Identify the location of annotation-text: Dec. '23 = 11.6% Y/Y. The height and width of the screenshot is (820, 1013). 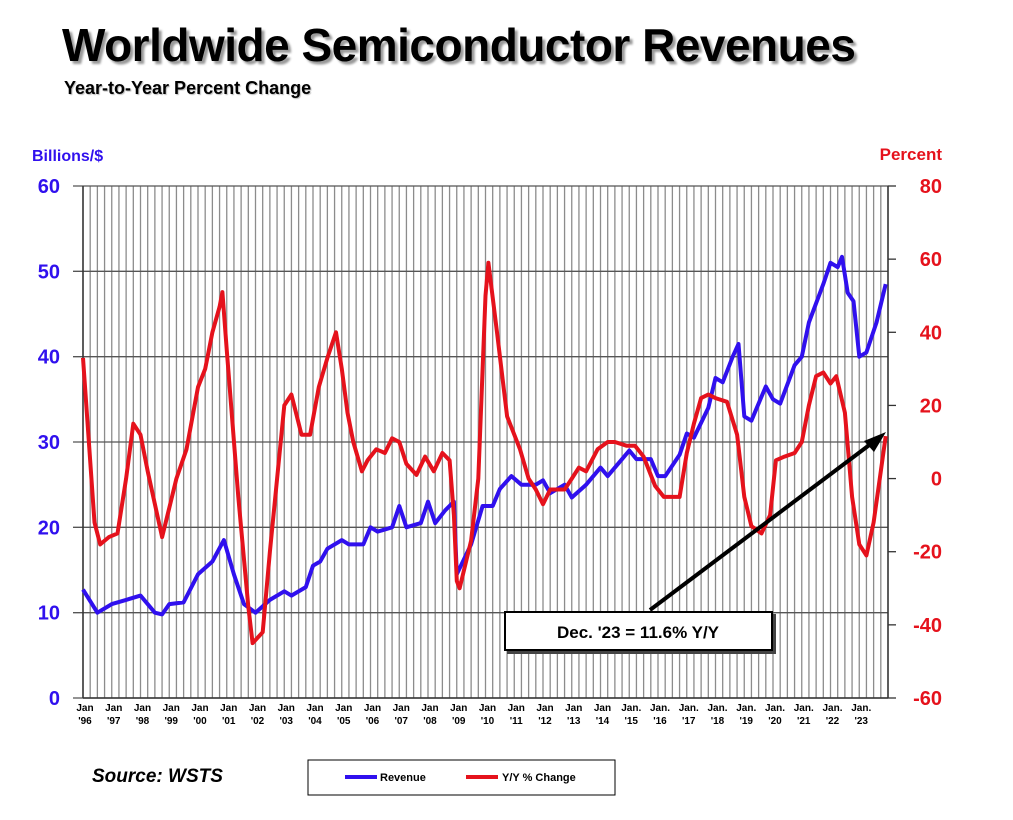
(638, 632).